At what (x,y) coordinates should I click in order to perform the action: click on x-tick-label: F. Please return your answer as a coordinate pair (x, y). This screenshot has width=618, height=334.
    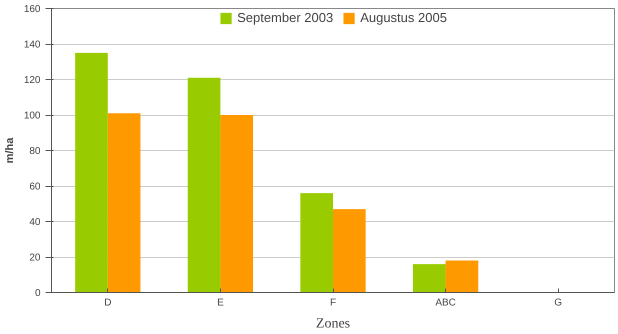
    Looking at the image, I should click on (333, 303).